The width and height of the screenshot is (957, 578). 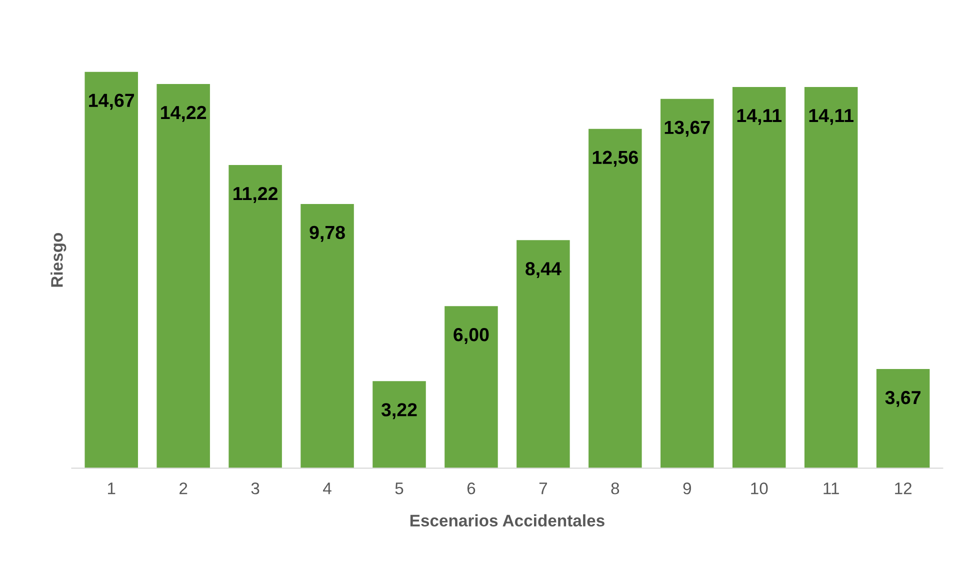 I want to click on x-tick-label: 5, so click(x=399, y=488).